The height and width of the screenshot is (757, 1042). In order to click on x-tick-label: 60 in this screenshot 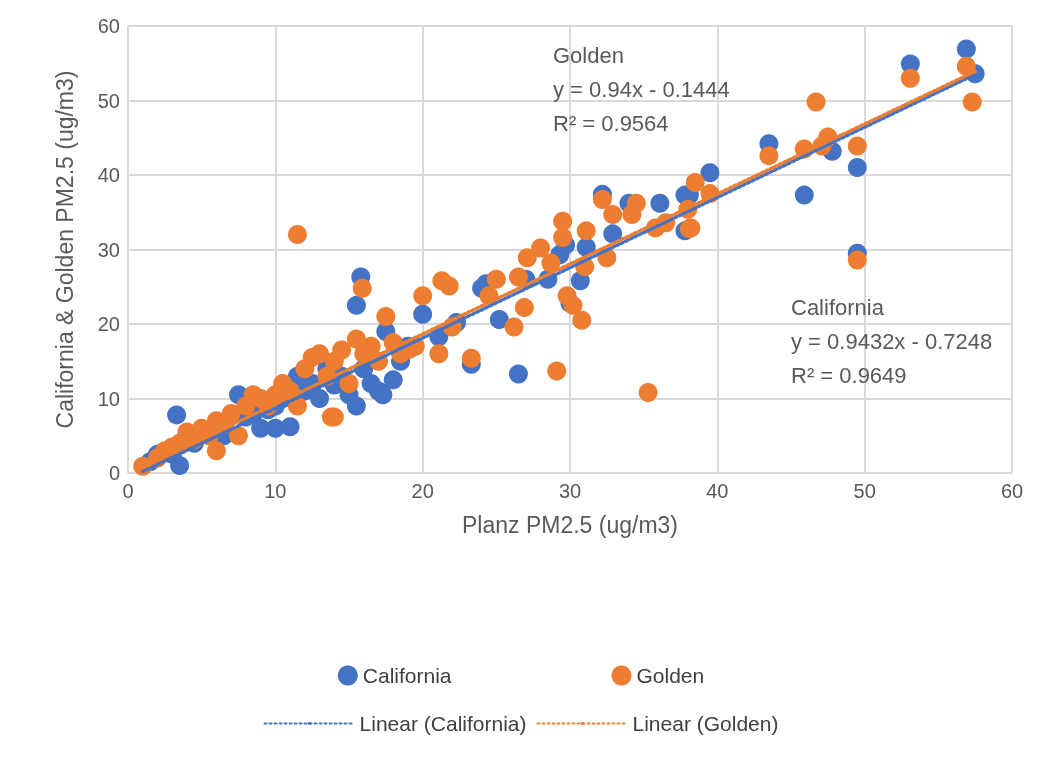, I will do `click(1012, 491)`.